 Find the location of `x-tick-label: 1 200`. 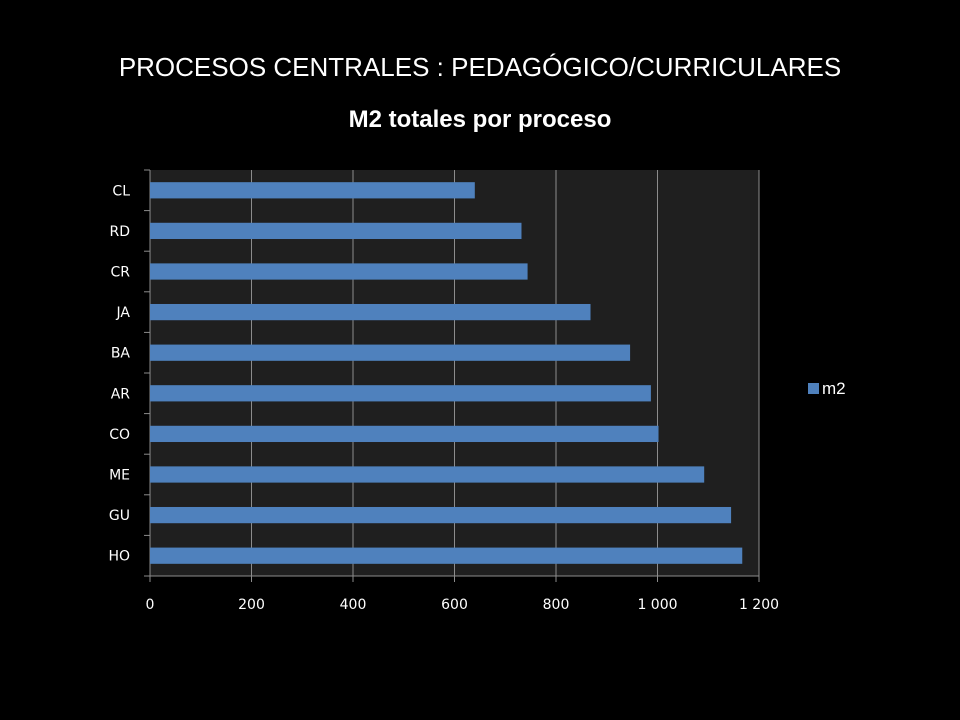

x-tick-label: 1 200 is located at coordinates (759, 605).